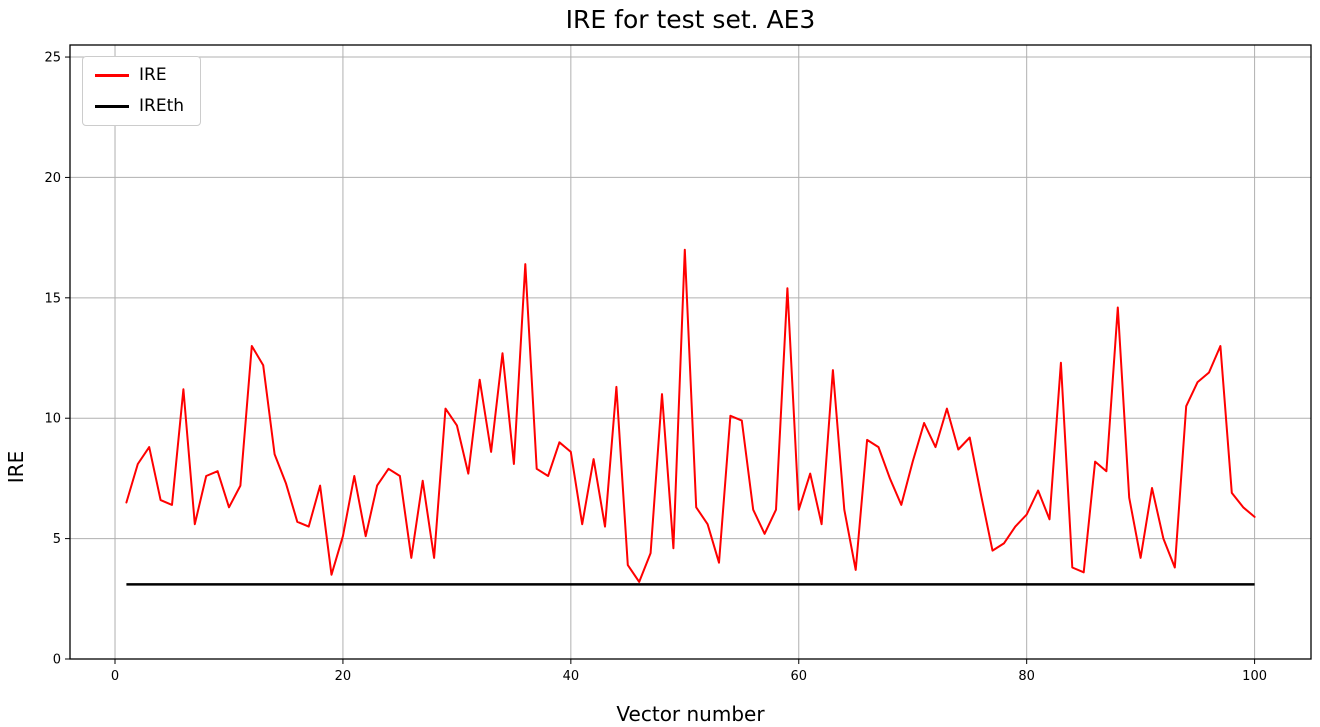 The image size is (1320, 727). I want to click on svg-text: 25, so click(52, 58).